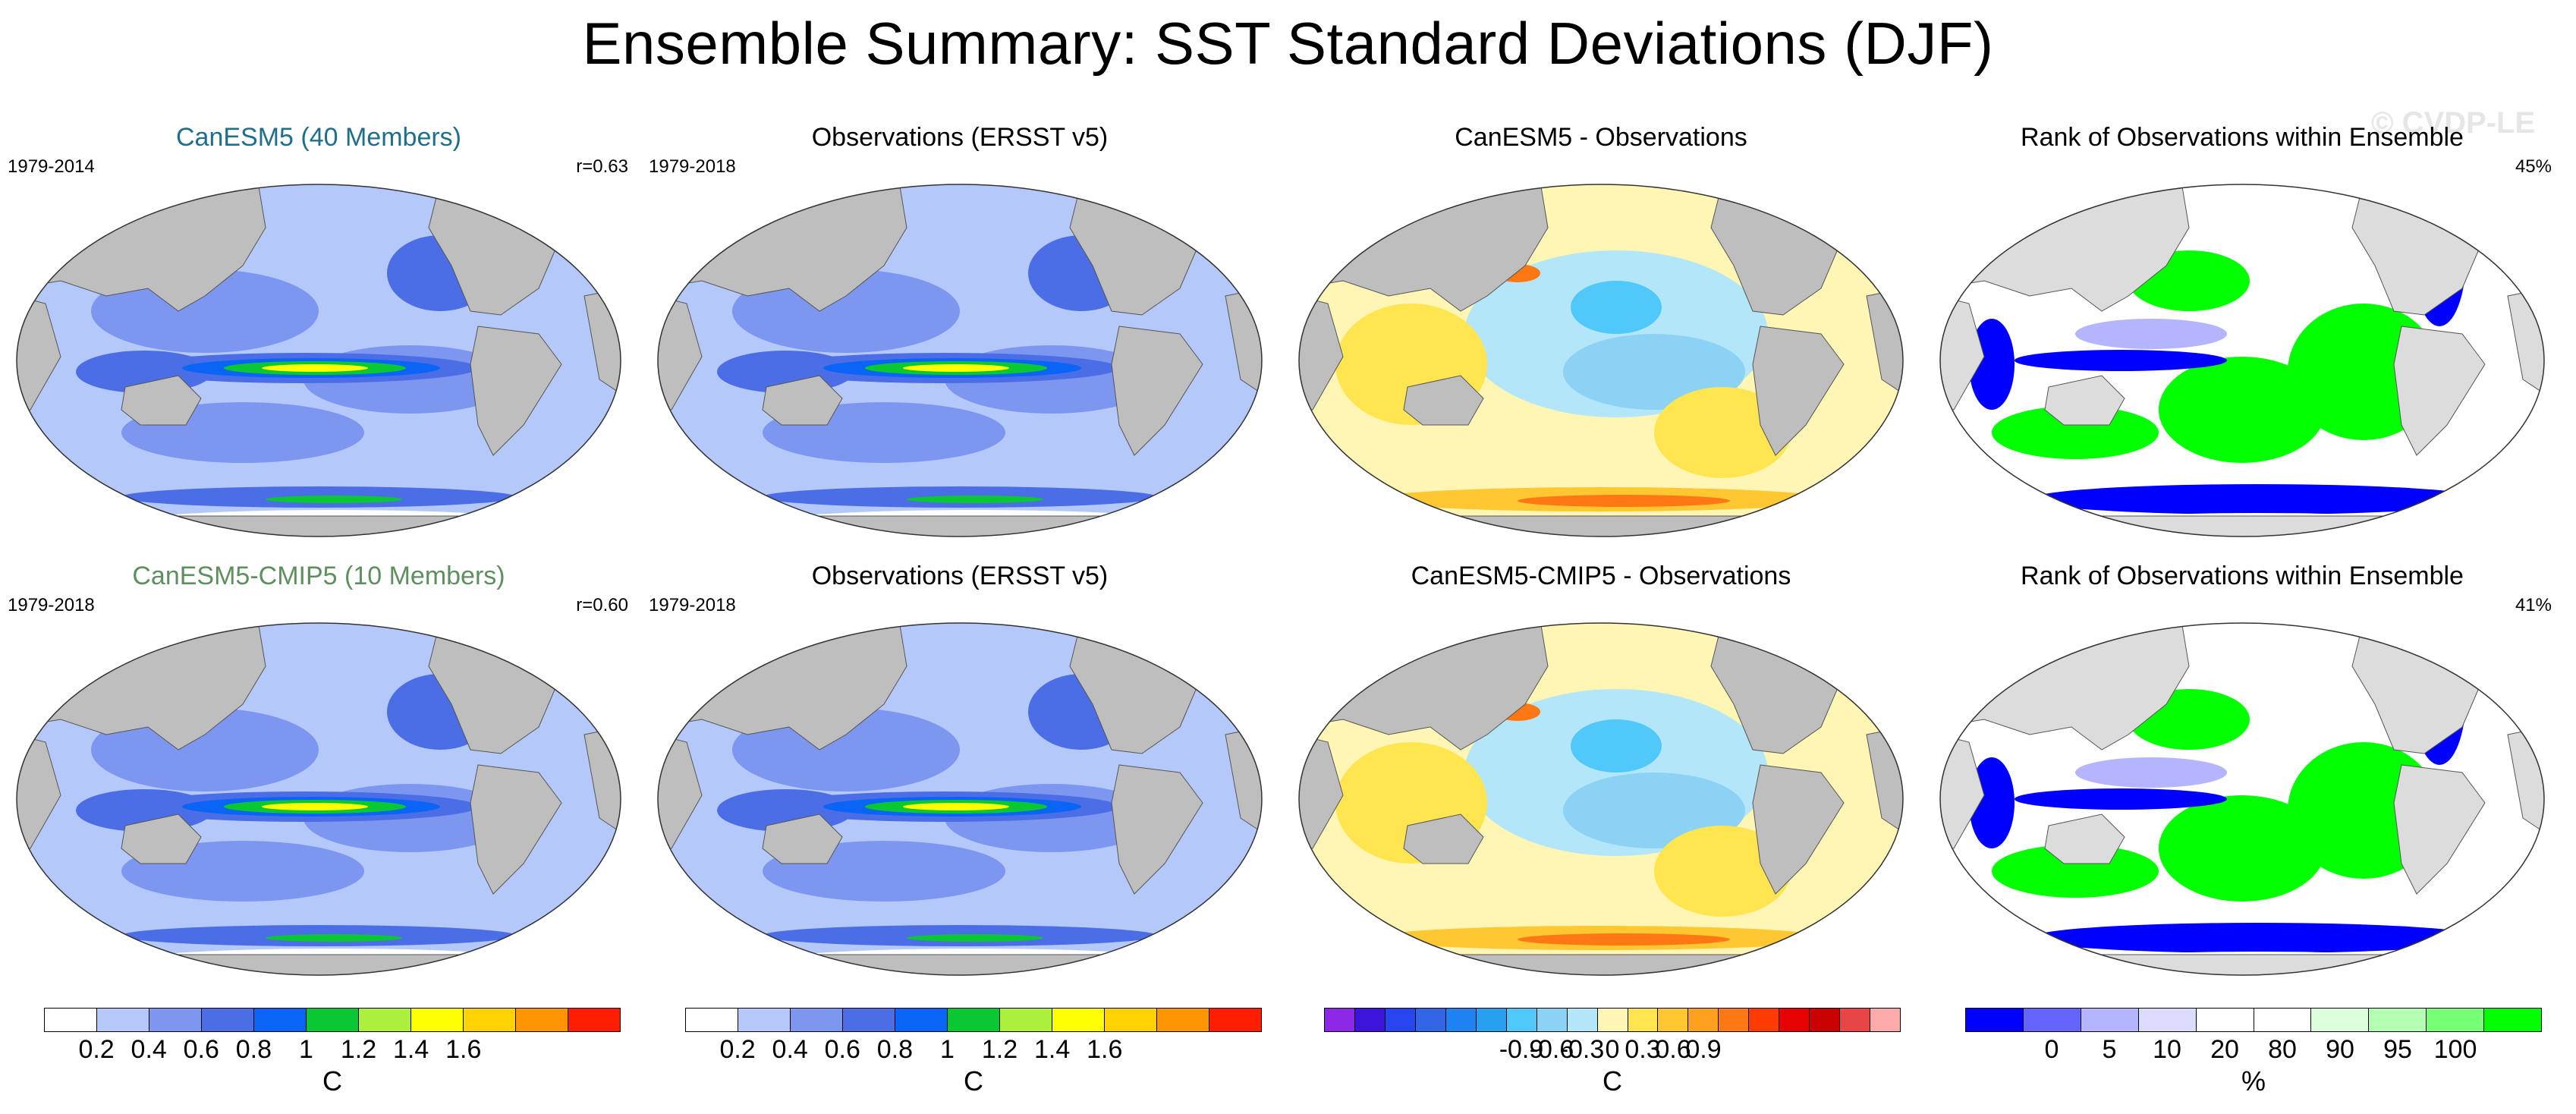 Image resolution: width=2576 pixels, height=1114 pixels. What do you see at coordinates (2533, 166) in the screenshot?
I see `panel-stat: 45%` at bounding box center [2533, 166].